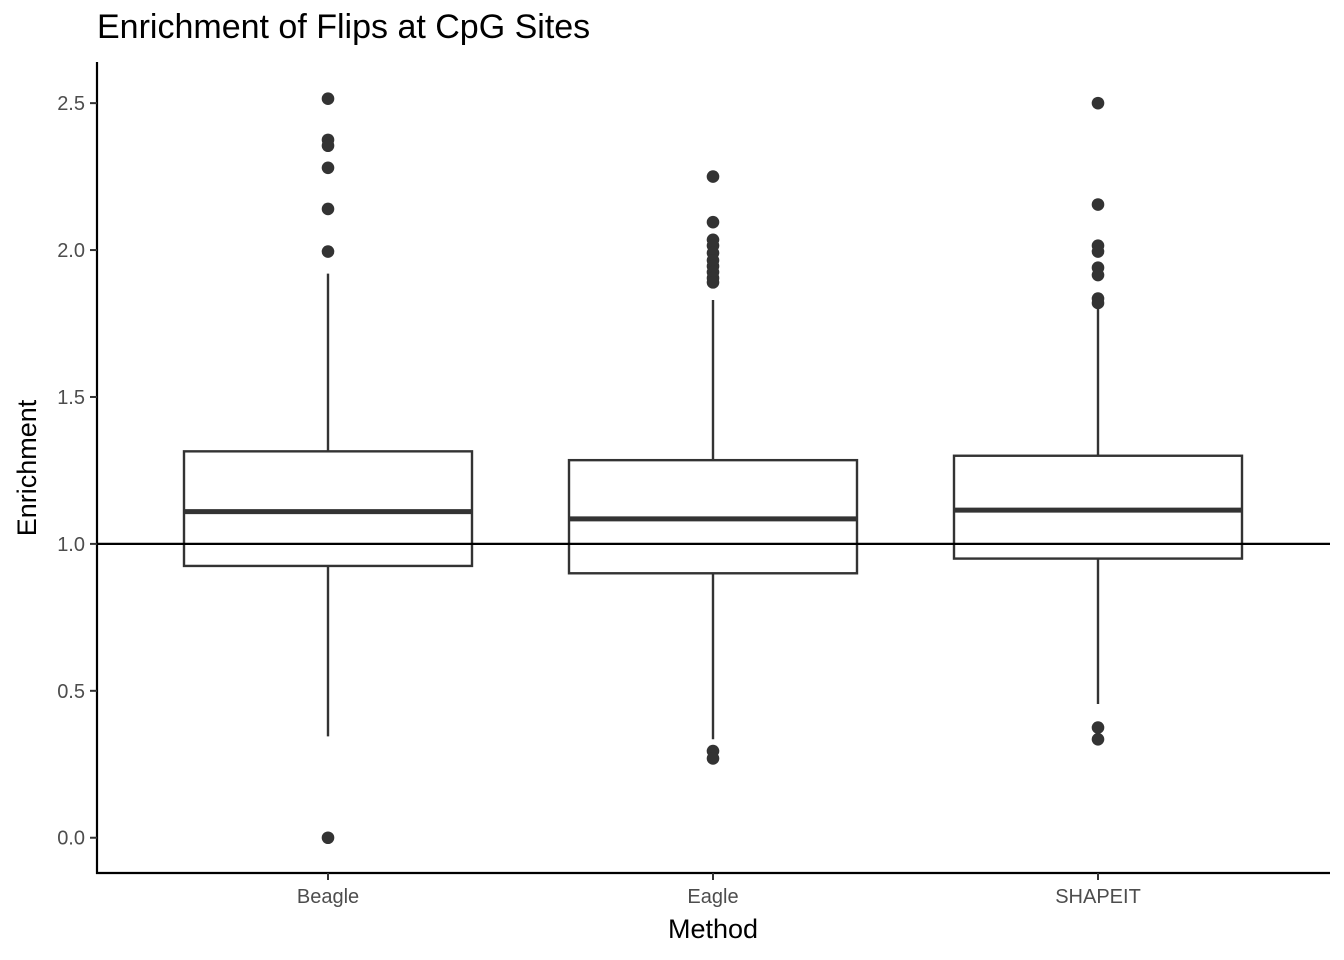 This screenshot has width=1344, height=960. What do you see at coordinates (71, 251) in the screenshot?
I see `y-tick-label: 2.0` at bounding box center [71, 251].